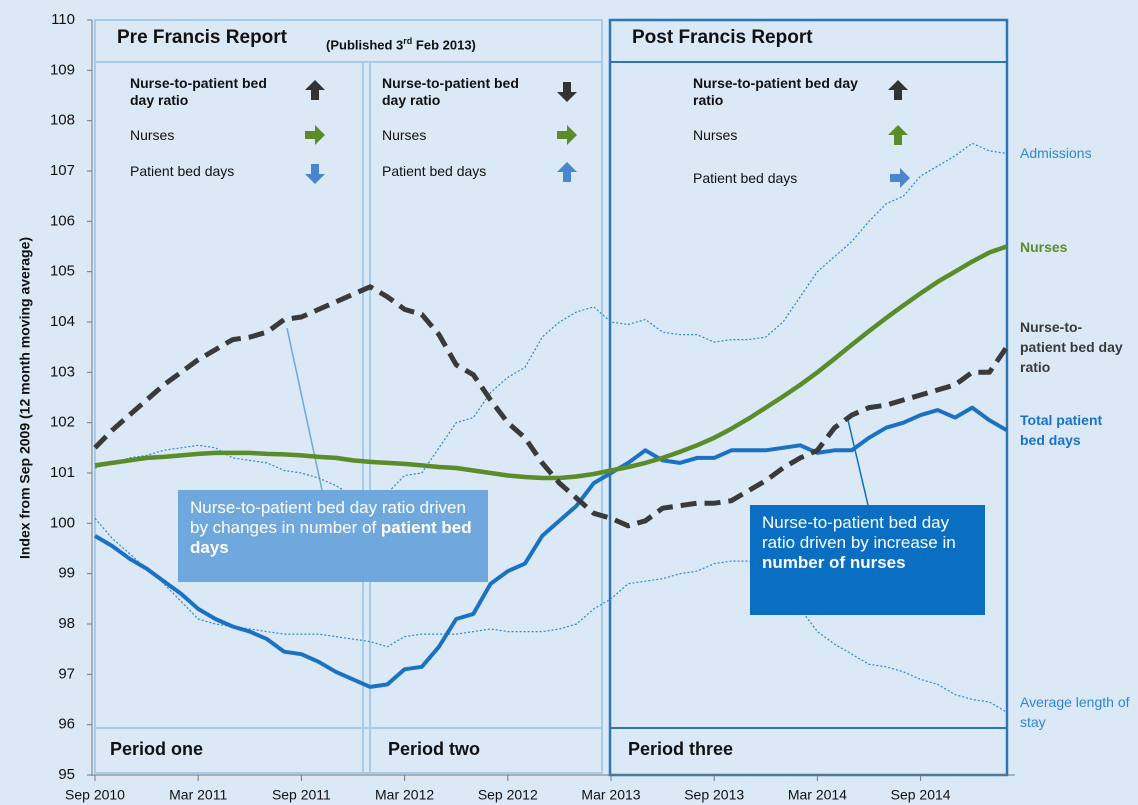 The width and height of the screenshot is (1138, 805). I want to click on x-tick-label: Mar 2013, so click(610, 795).